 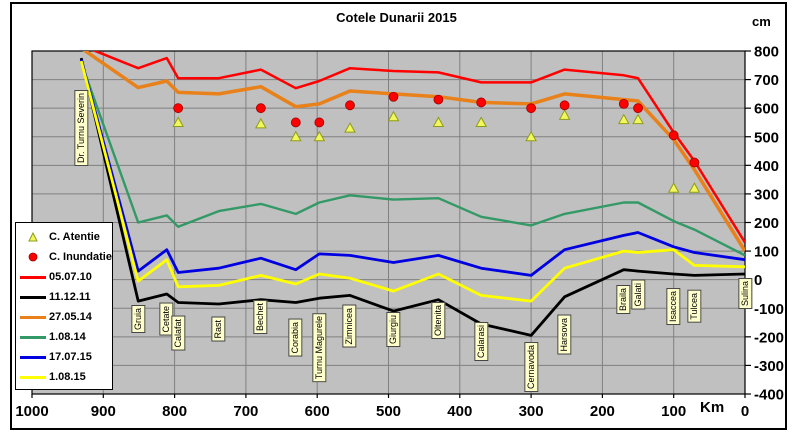 I want to click on legend-item-c-inundatie: C. Inundatie, so click(x=64, y=257).